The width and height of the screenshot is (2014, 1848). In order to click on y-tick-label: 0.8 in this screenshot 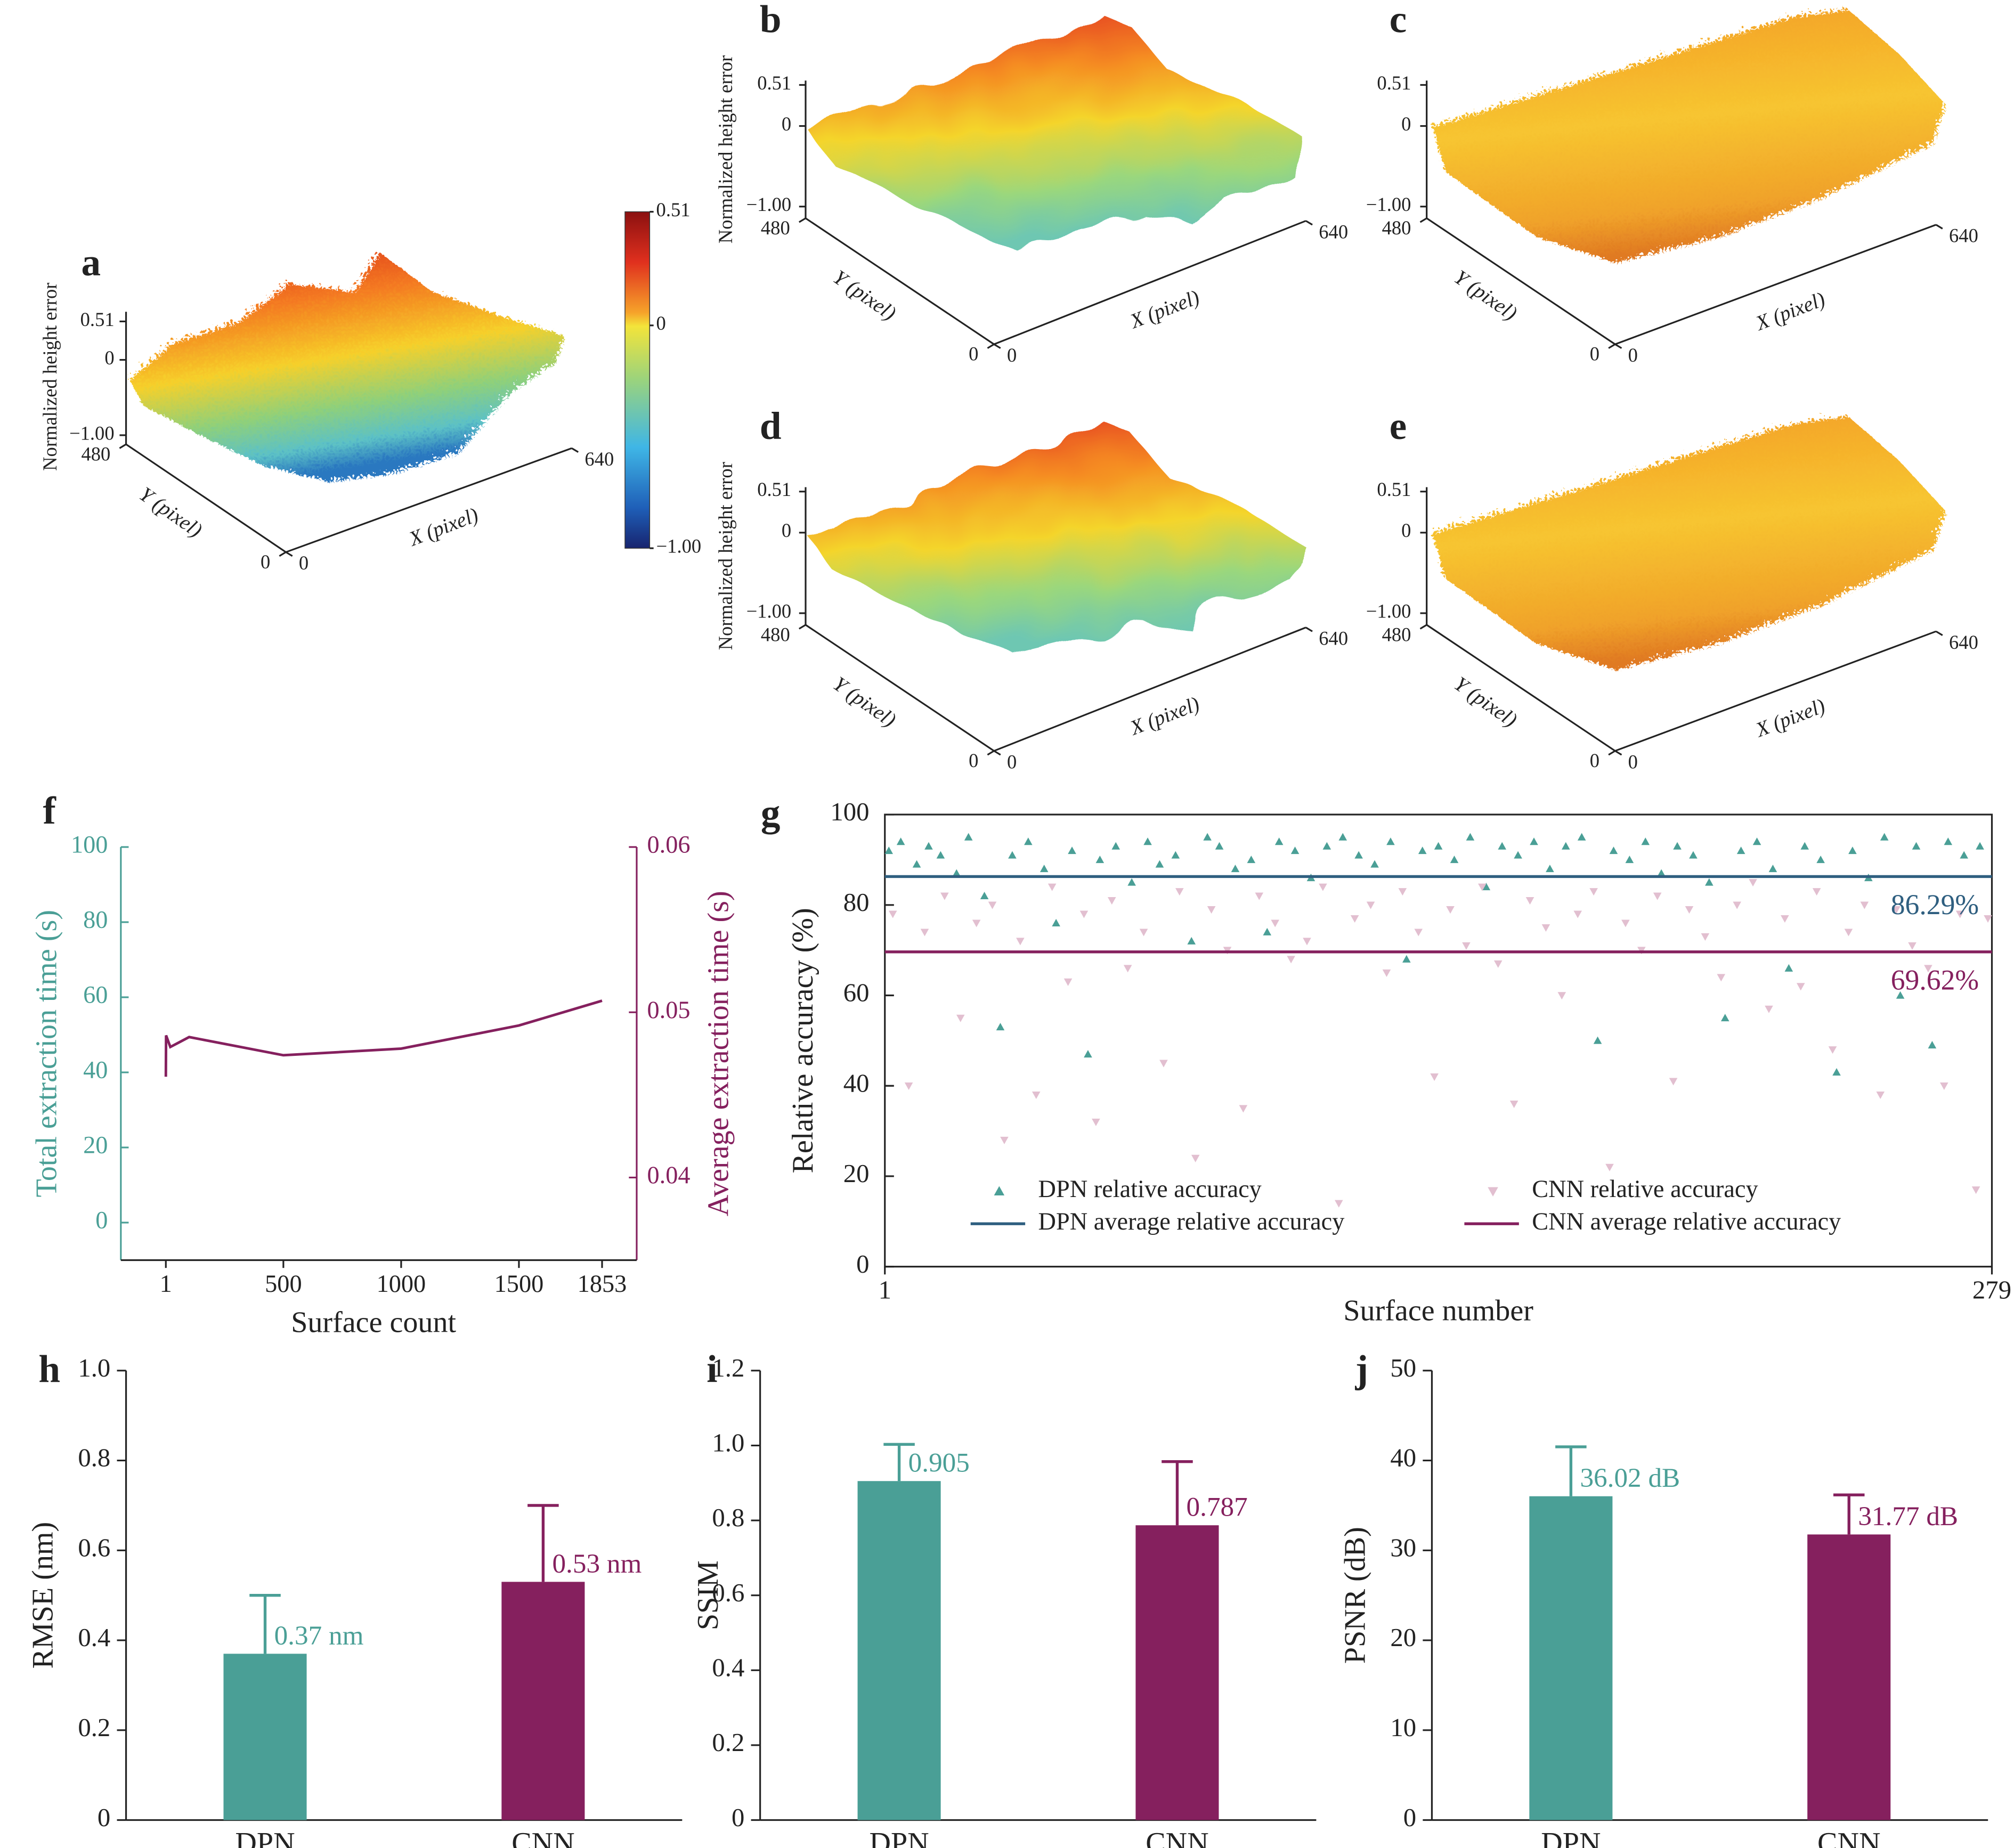, I will do `click(94, 1458)`.